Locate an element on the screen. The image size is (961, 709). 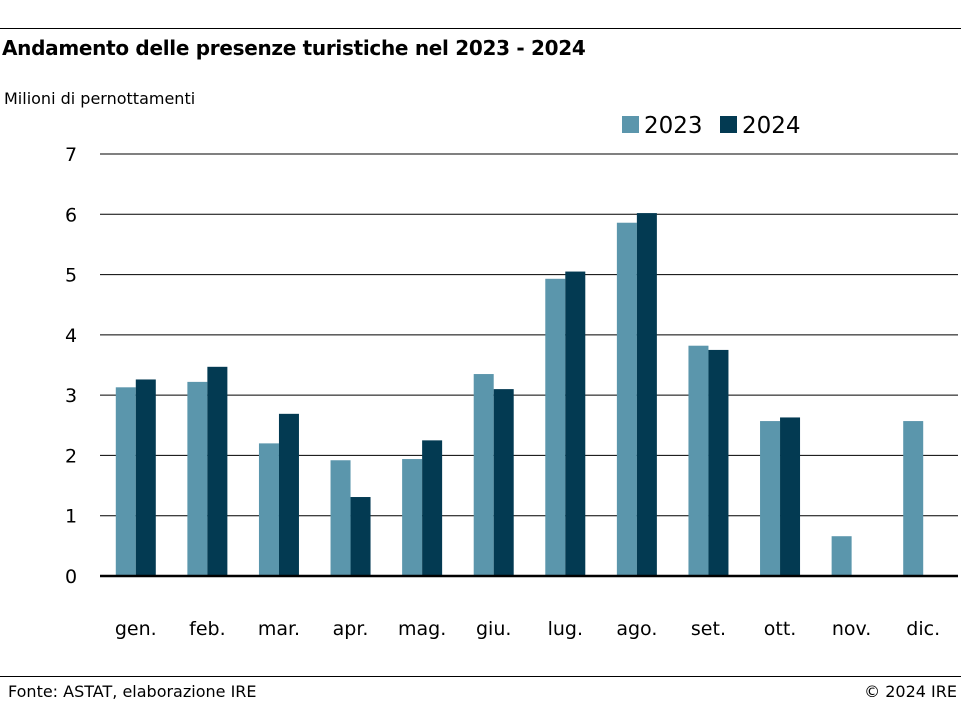
bar-2024-feb is located at coordinates (217, 471).